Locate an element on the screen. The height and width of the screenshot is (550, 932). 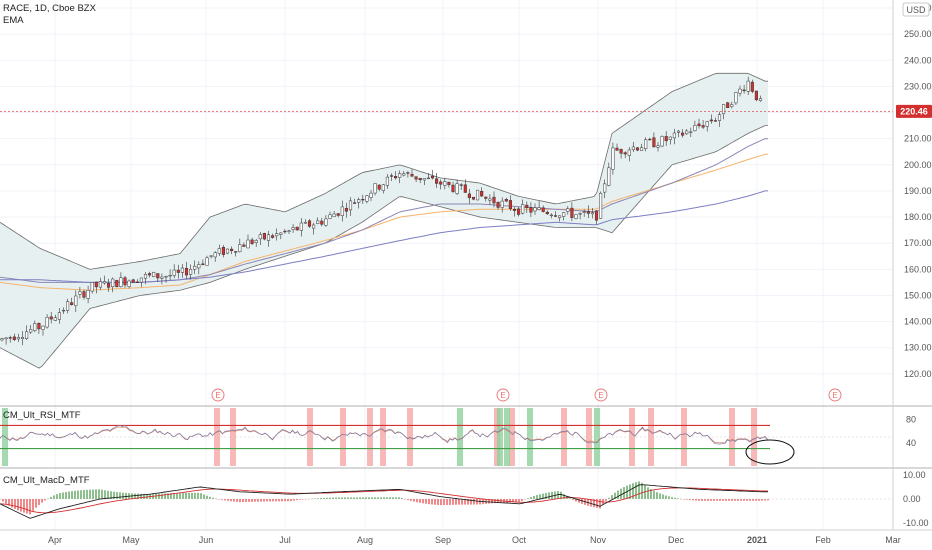
rsi-tick-label: 80 is located at coordinates (911, 420).